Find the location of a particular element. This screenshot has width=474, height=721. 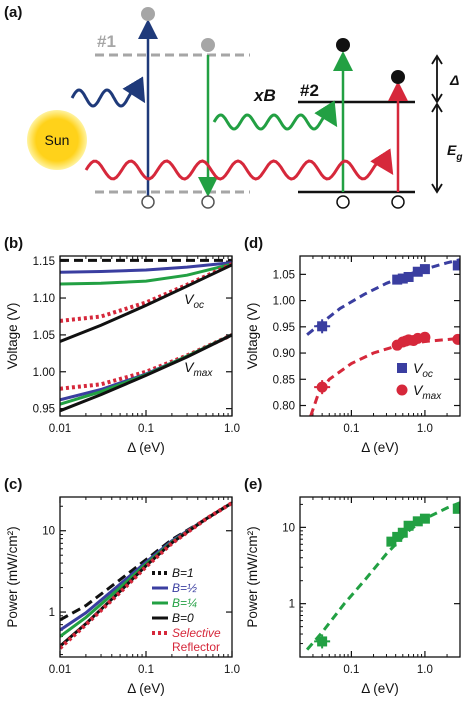

plot-area-d is located at coordinates (383, 337).